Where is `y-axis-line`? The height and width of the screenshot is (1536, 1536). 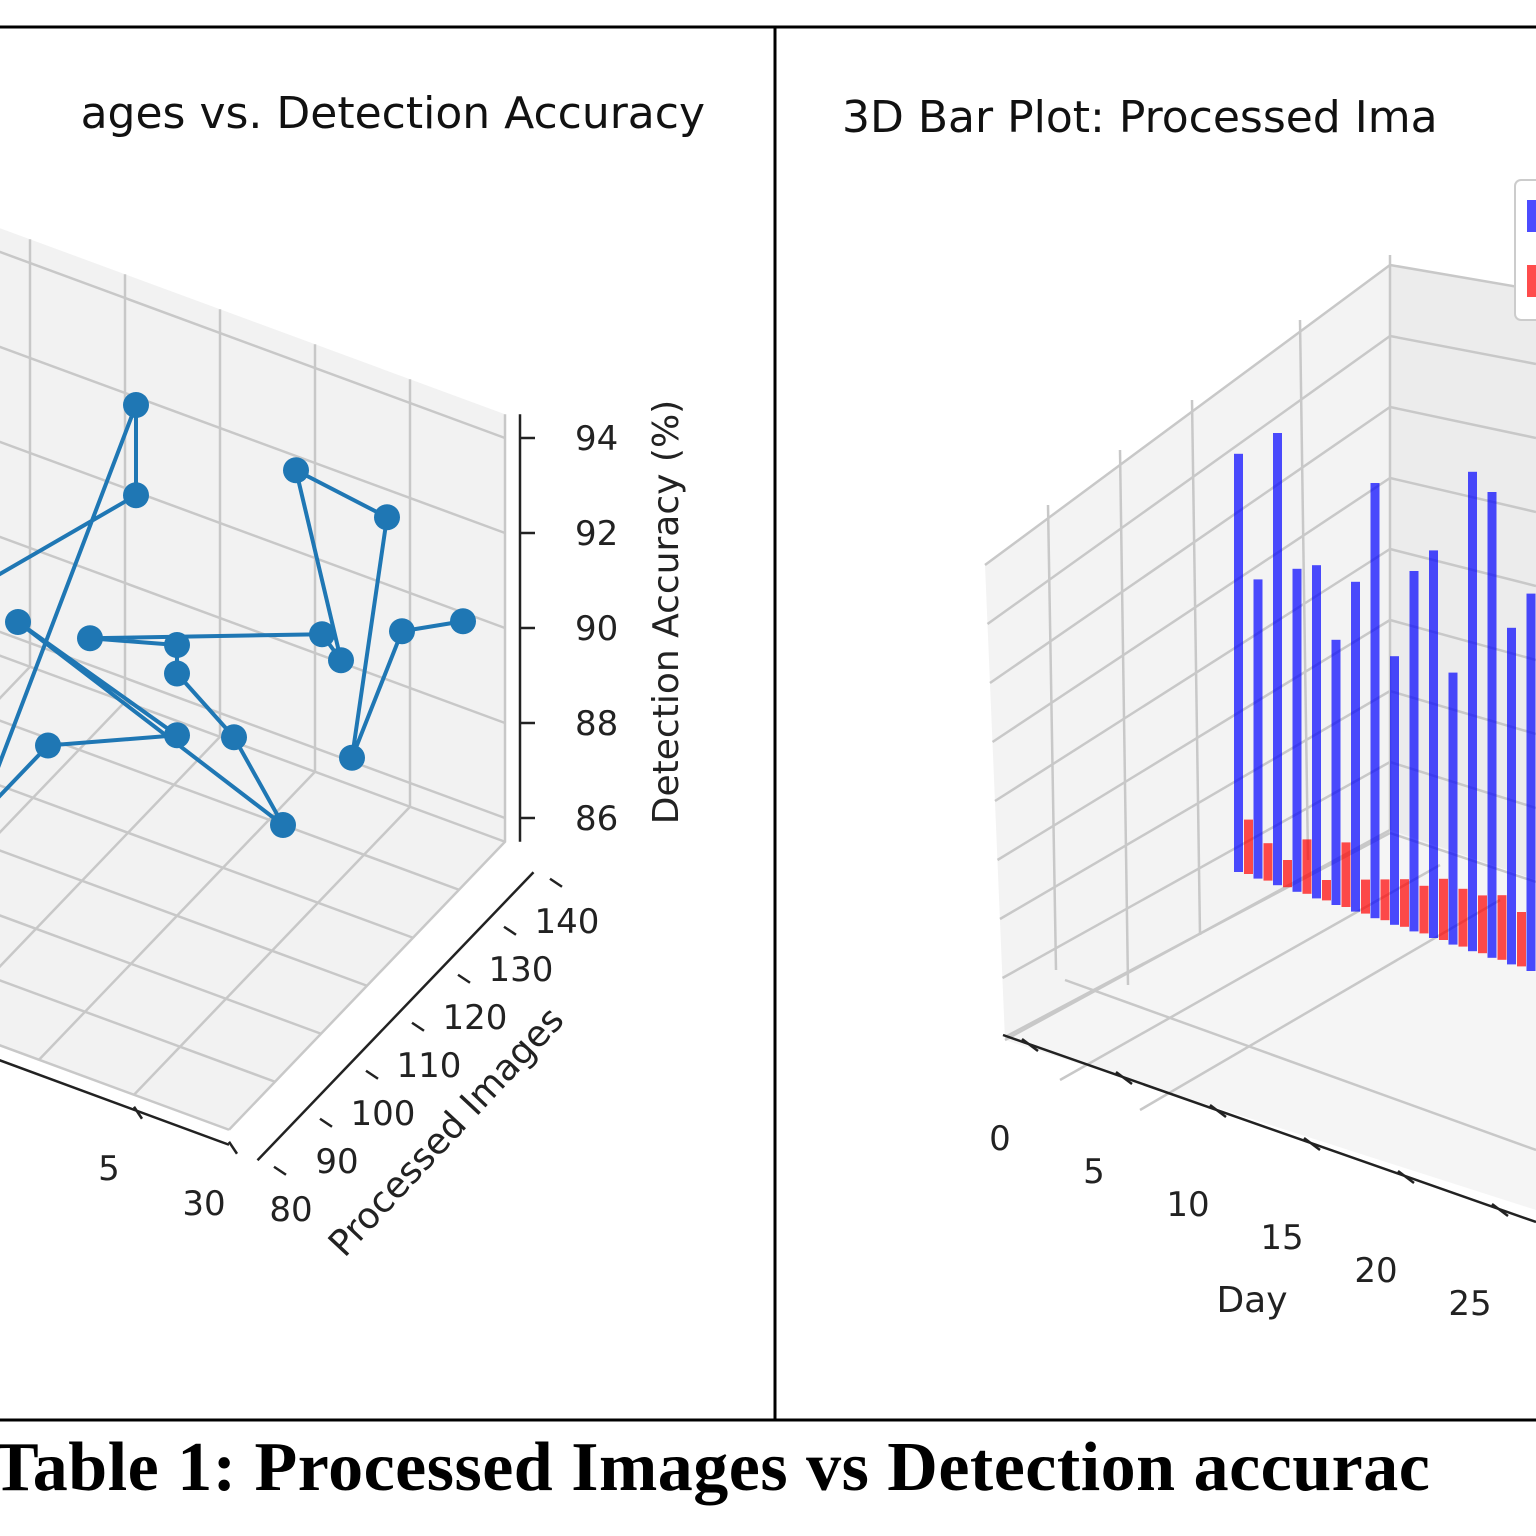
y-axis-line is located at coordinates (395, 1016).